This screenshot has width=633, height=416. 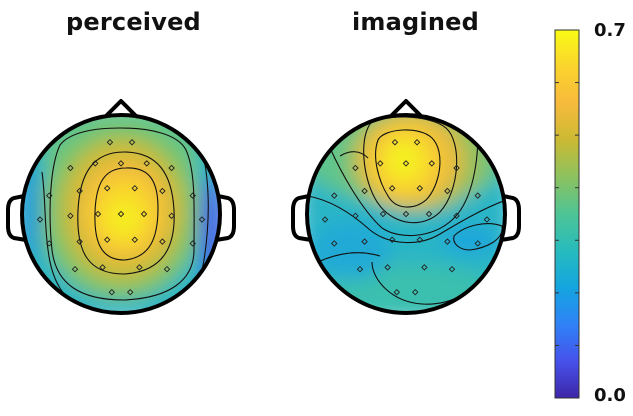 What do you see at coordinates (610, 30) in the screenshot?
I see `colorbar-max-label: 0.7` at bounding box center [610, 30].